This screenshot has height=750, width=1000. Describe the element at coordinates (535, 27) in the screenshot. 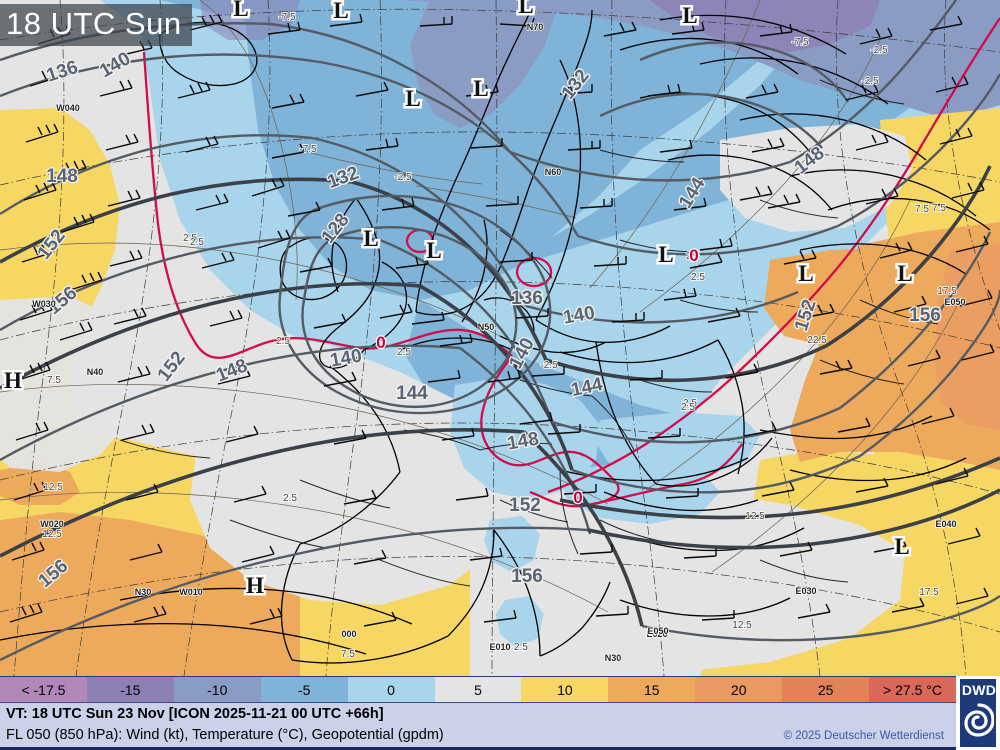

I see `grid-label-0: N70` at that location.